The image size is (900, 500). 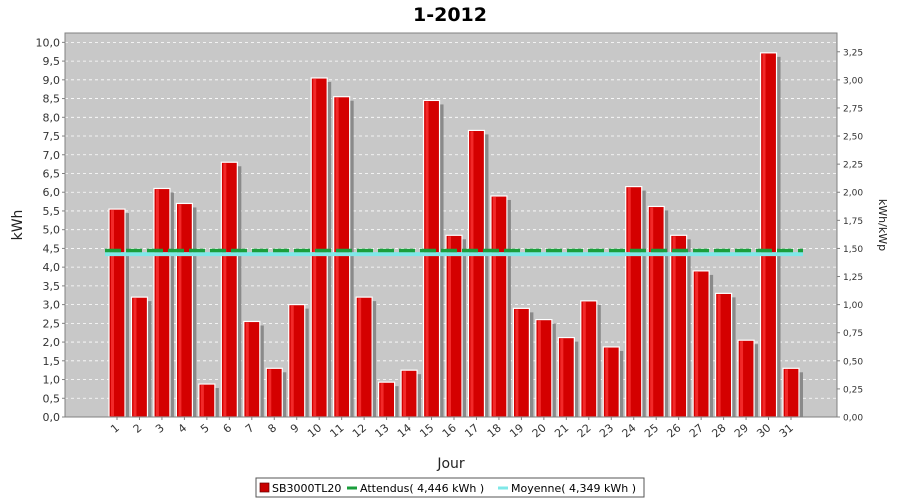 What do you see at coordinates (295, 428) in the screenshot?
I see `x-tick-label: 9` at bounding box center [295, 428].